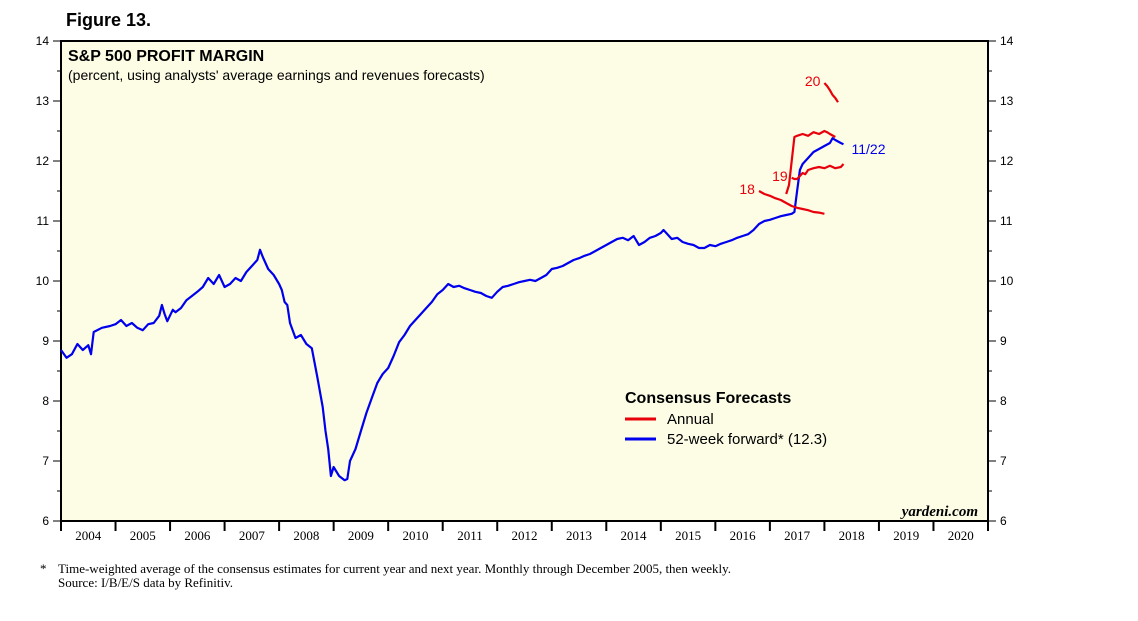 The width and height of the screenshot is (1138, 621). I want to click on footnote-marker: *, so click(43, 568).